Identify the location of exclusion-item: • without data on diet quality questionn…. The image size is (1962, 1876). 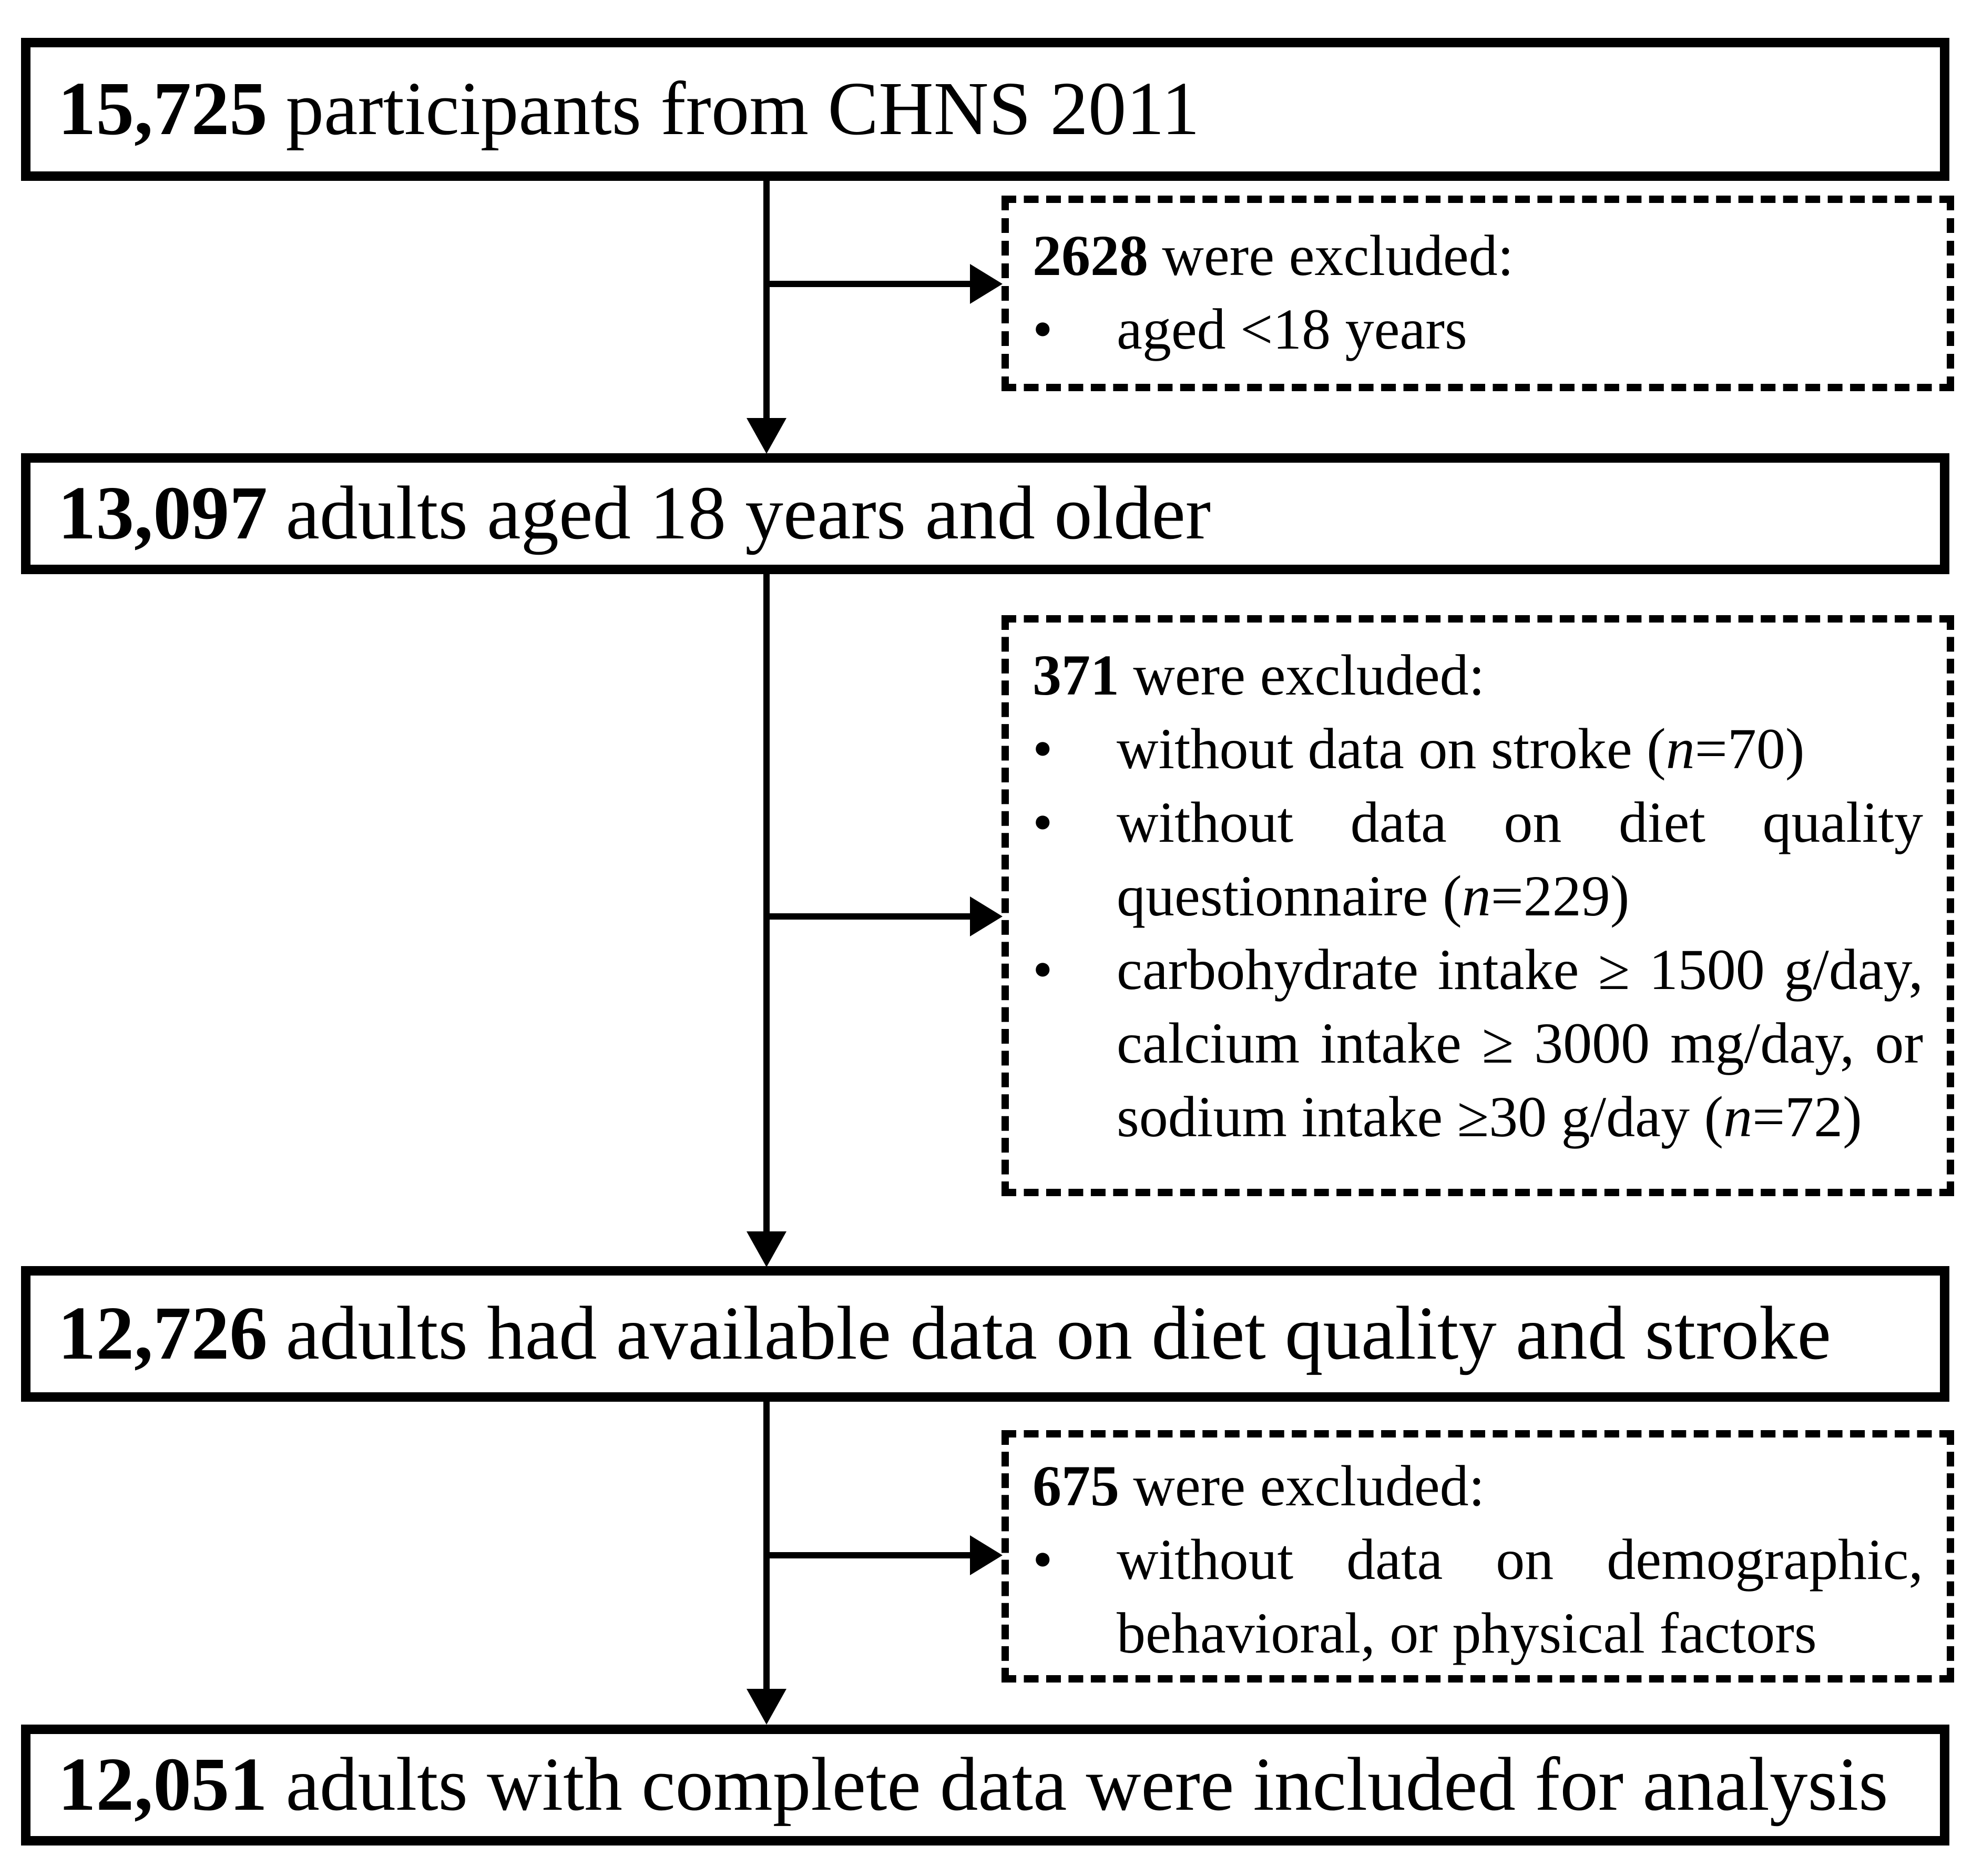
(1478, 859).